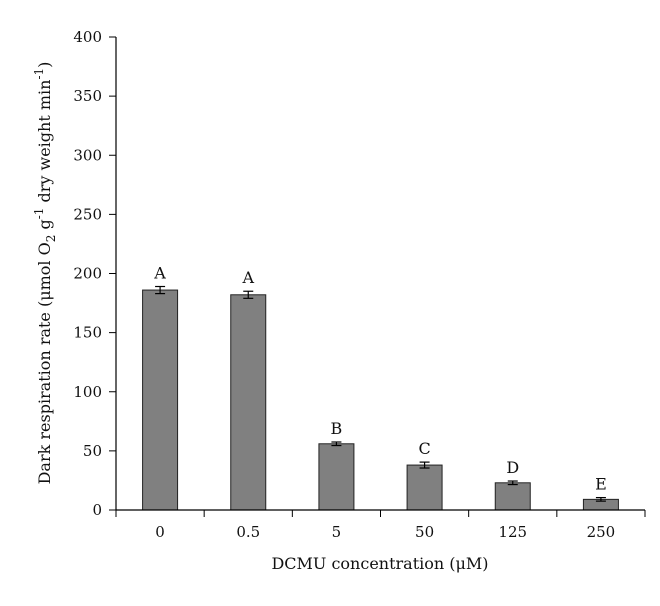  Describe the element at coordinates (87, 214) in the screenshot. I see `y-tick-label: 250` at that location.